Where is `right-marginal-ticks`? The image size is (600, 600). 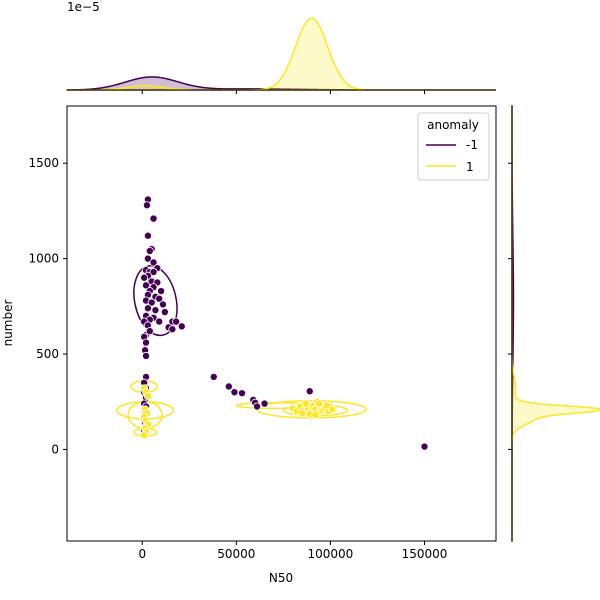
right-marginal-ticks is located at coordinates (510, 306).